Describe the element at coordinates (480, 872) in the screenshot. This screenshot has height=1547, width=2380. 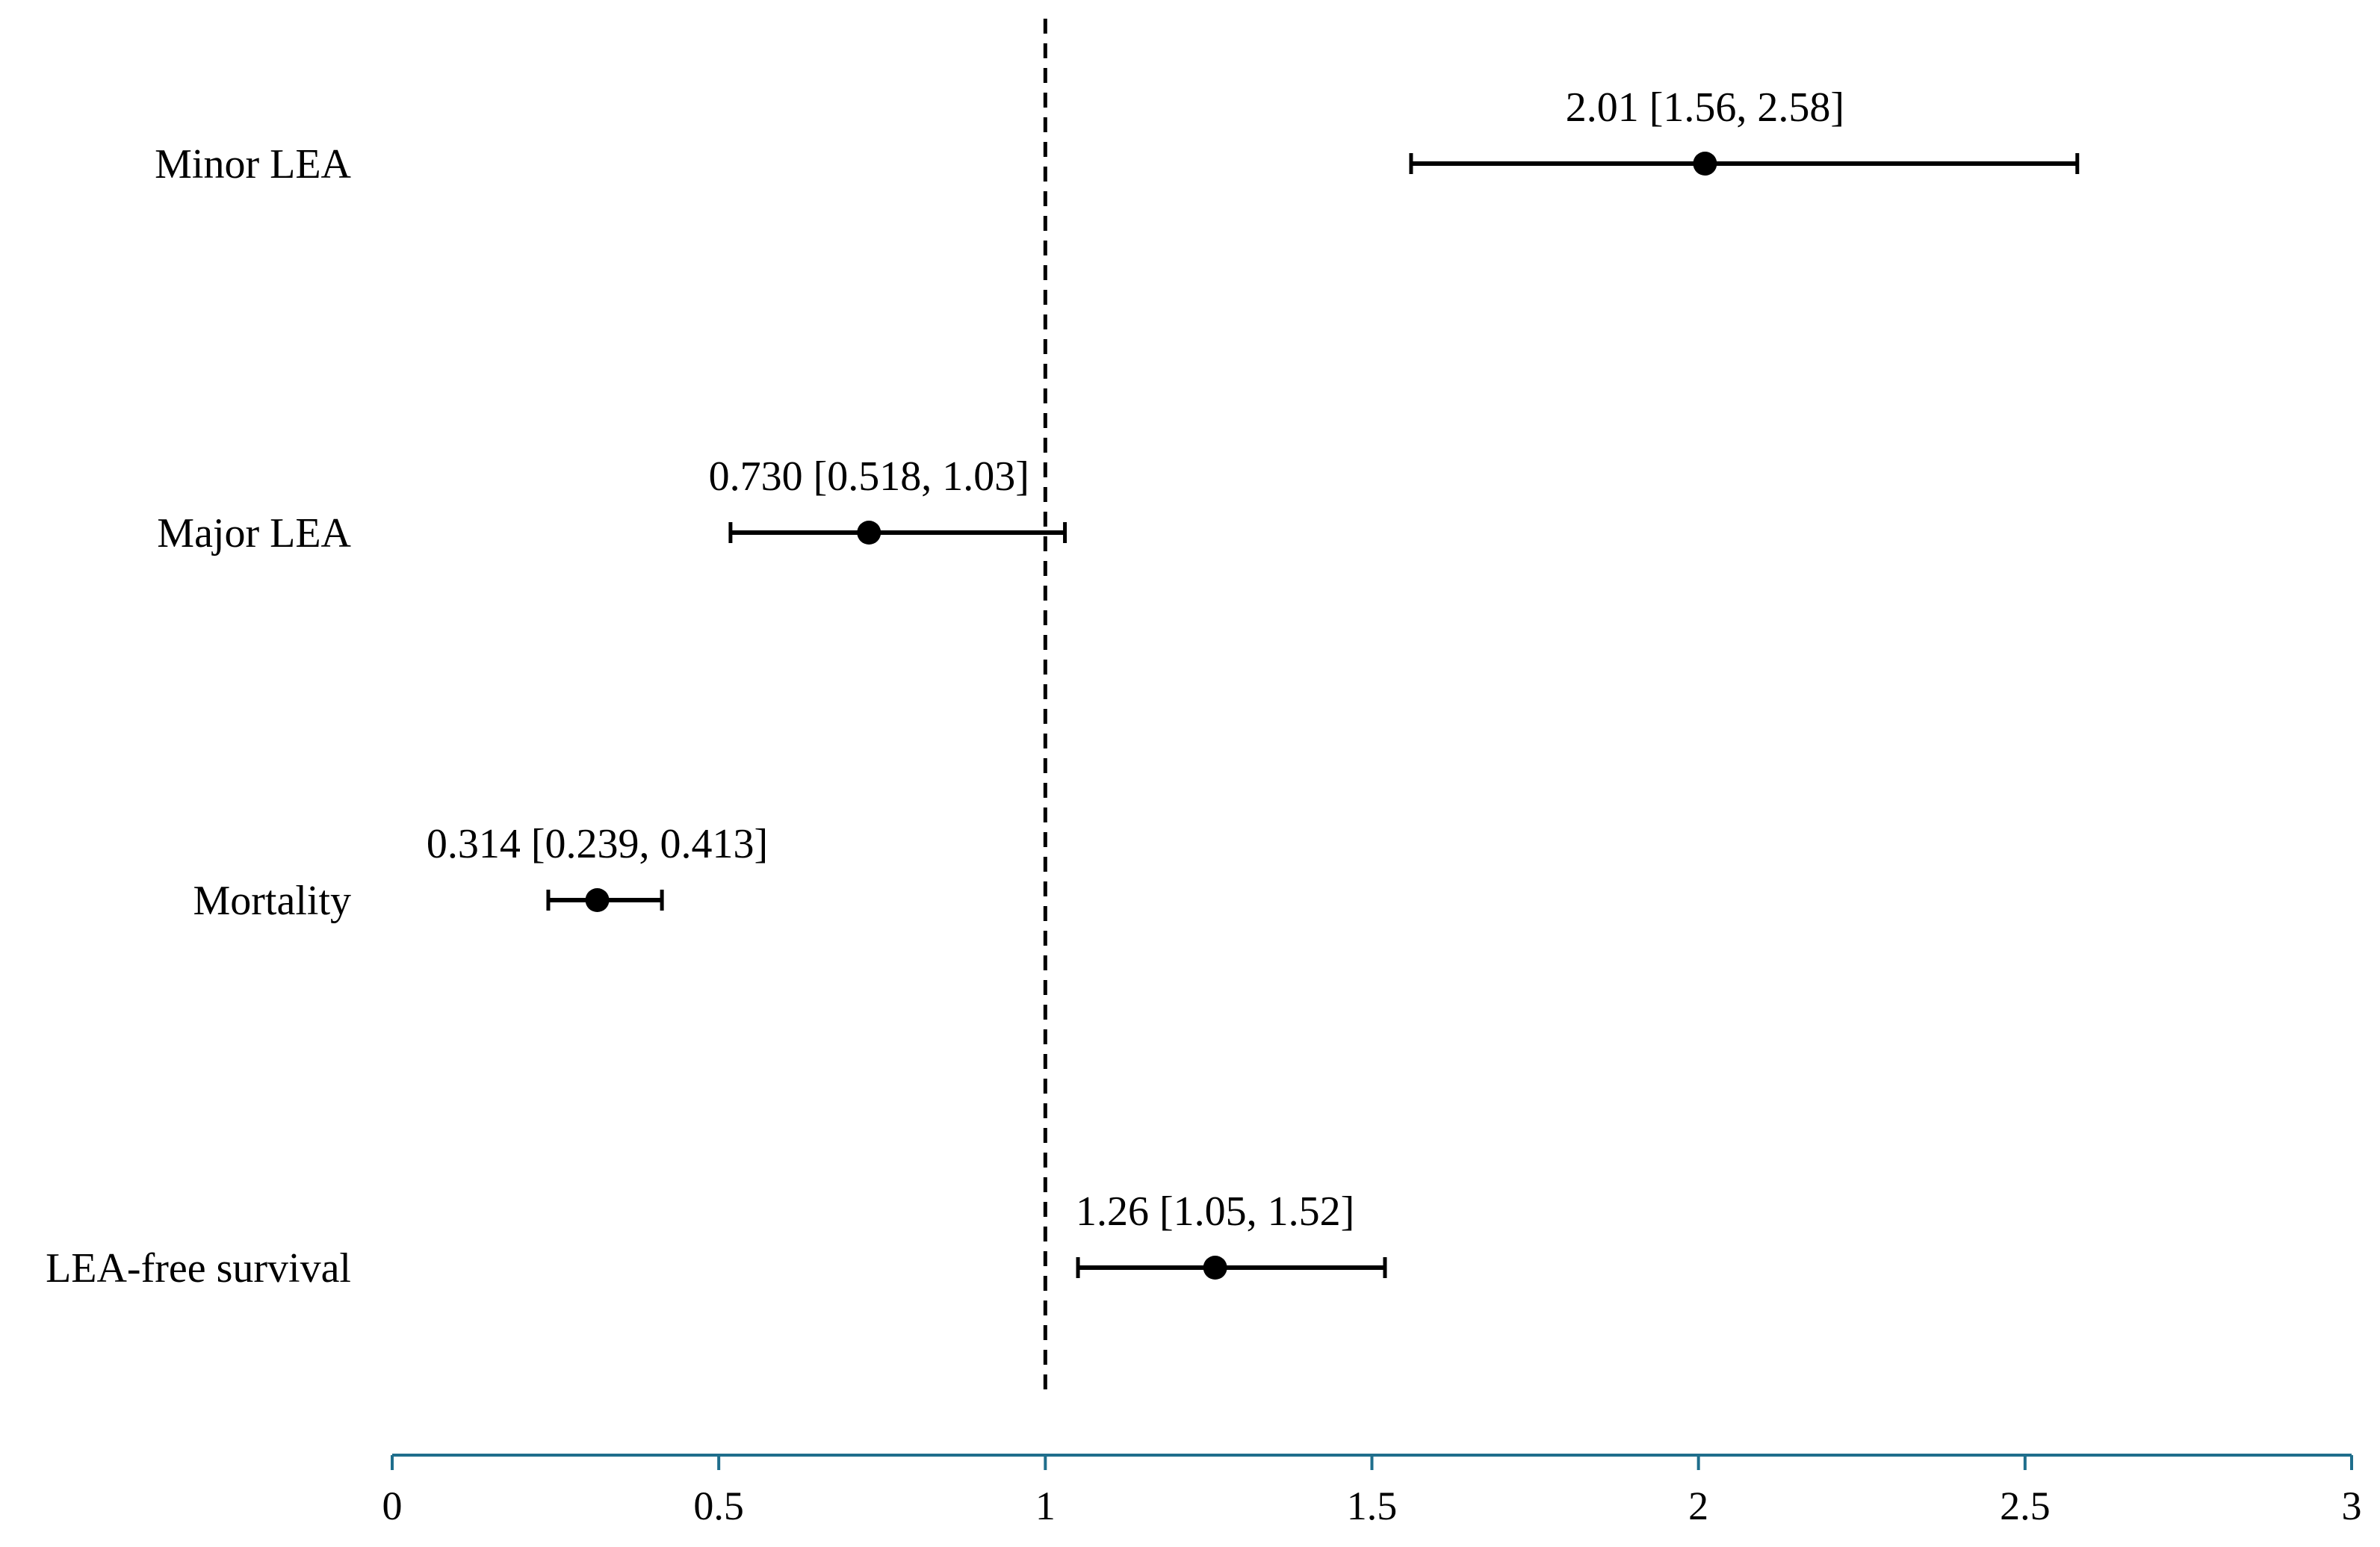
I see `forest-row: Mortality 0.314 [0.239, 0.413]` at that location.